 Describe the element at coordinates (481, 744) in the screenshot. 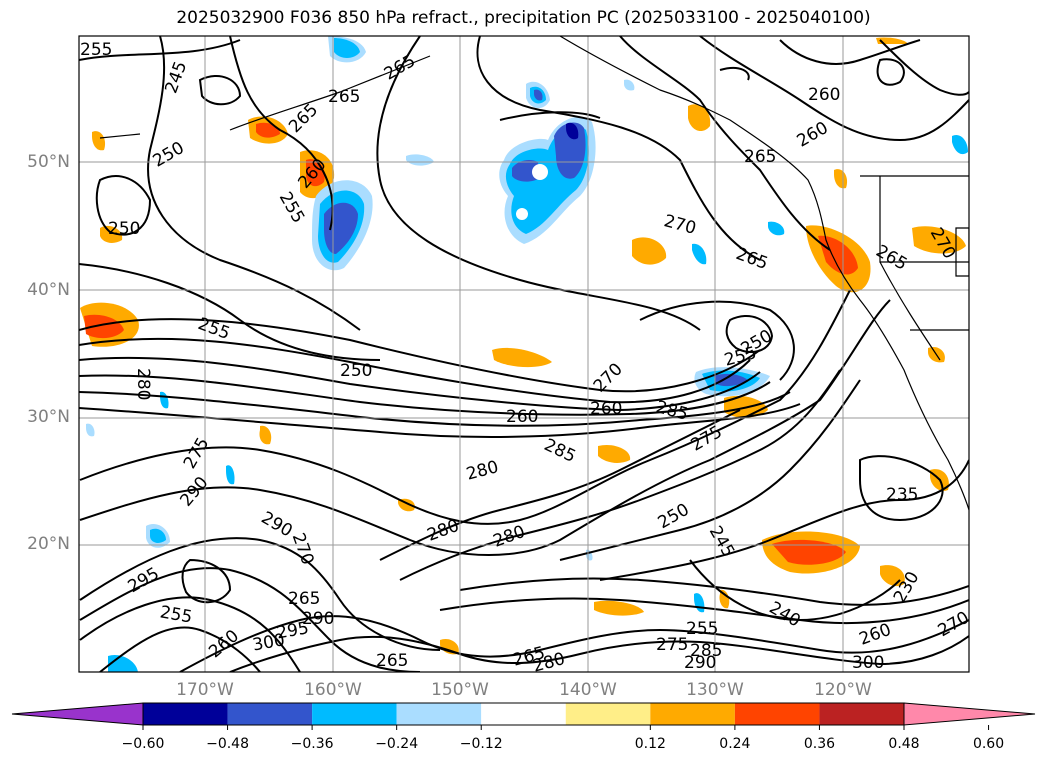

I see `colorbar-tick-label: −0.12` at that location.